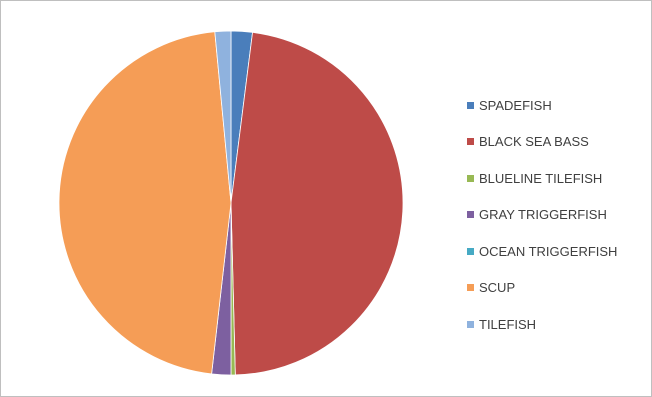 The height and width of the screenshot is (397, 652). I want to click on legend-label: OCEAN TRIGGERFISH, so click(548, 251).